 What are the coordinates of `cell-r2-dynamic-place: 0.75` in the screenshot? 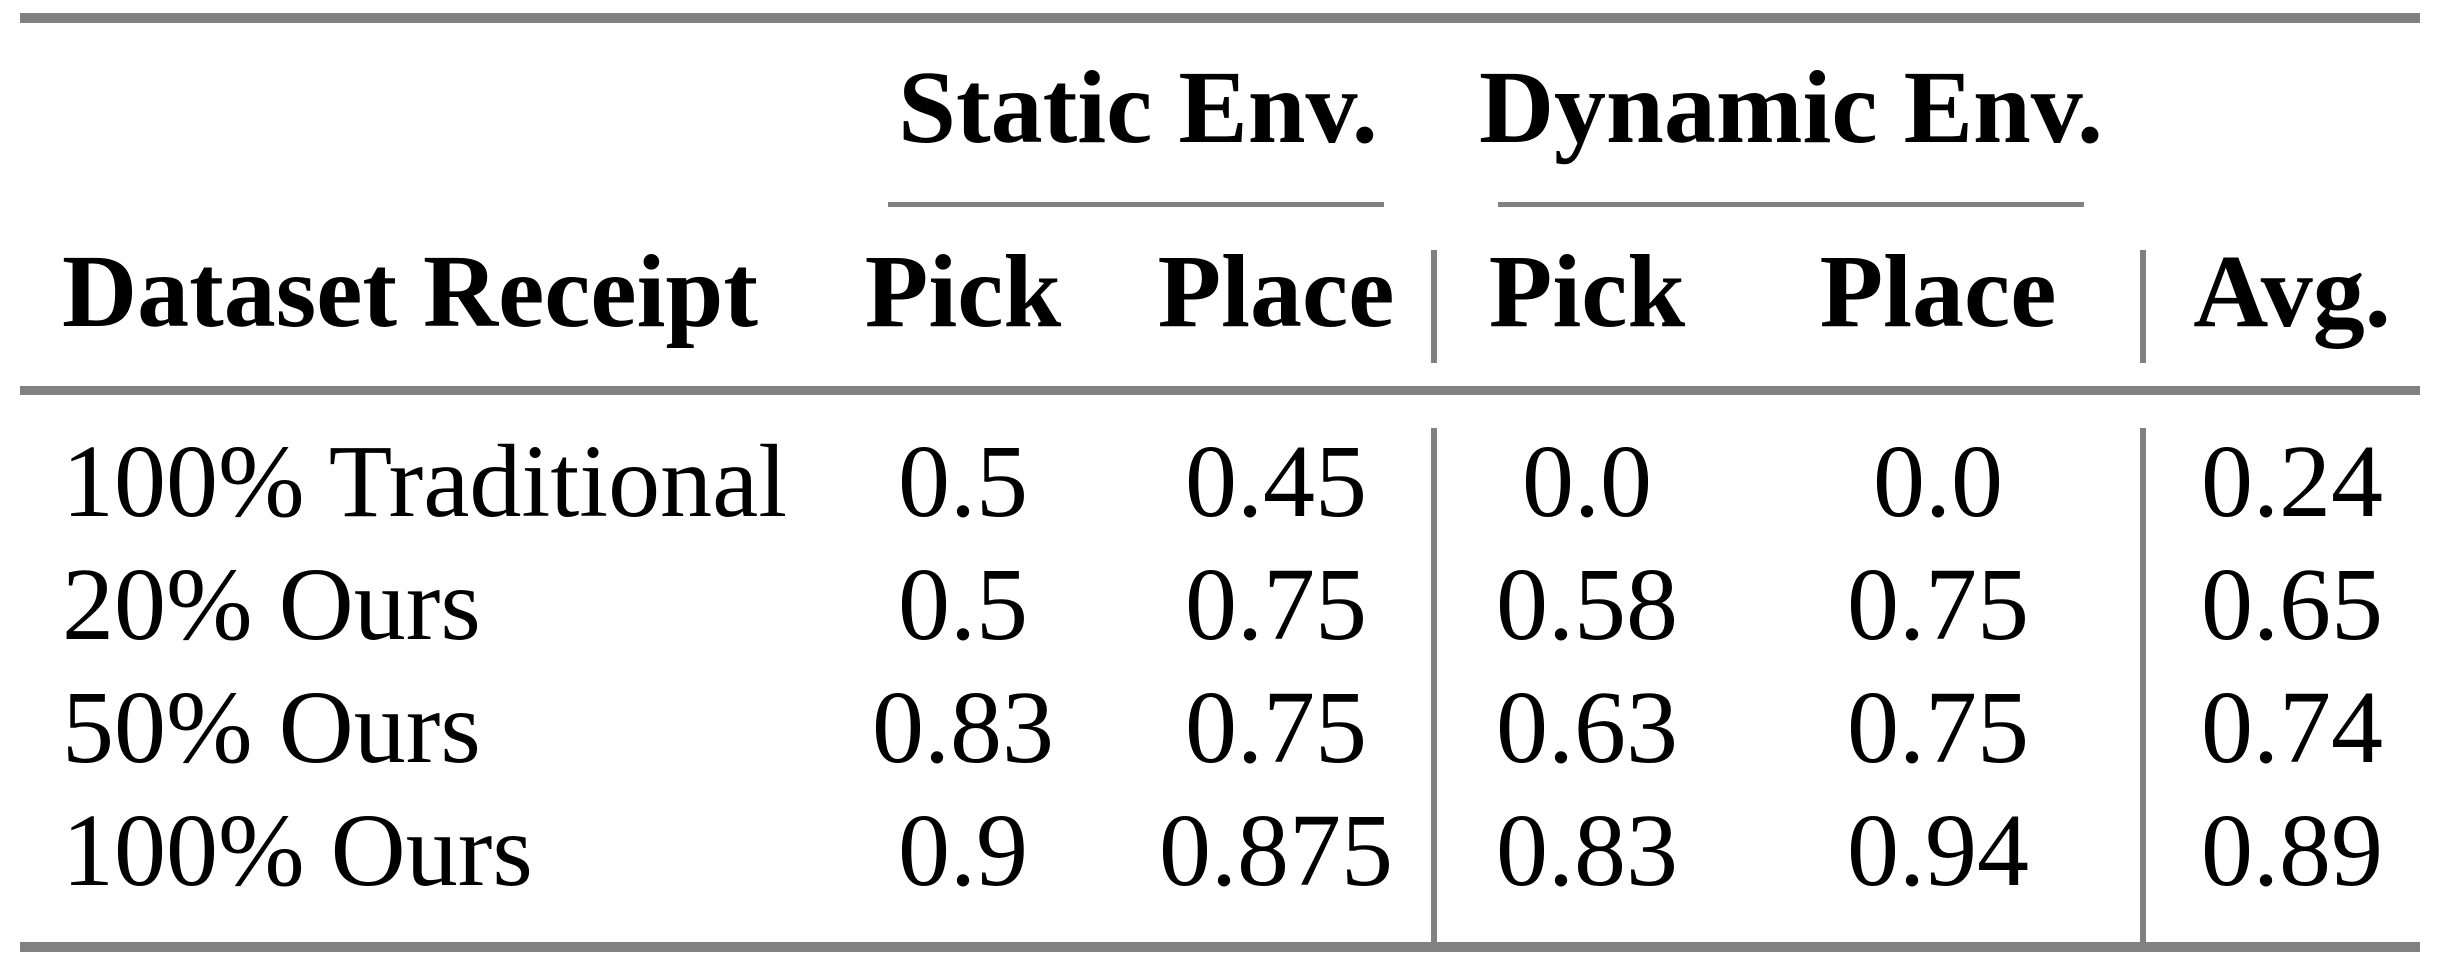 It's located at (1938, 604).